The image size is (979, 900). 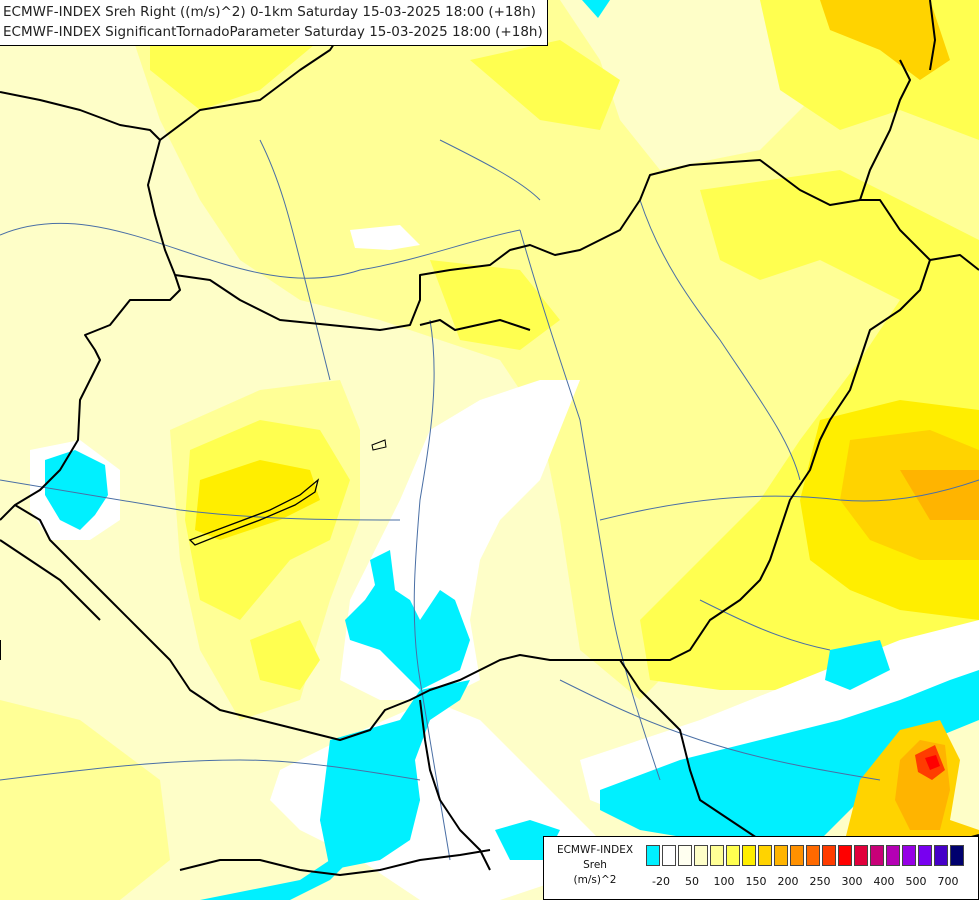 I want to click on legend-title: ECMWF-INDEX Sreh (m/s)^2, so click(x=595, y=865).